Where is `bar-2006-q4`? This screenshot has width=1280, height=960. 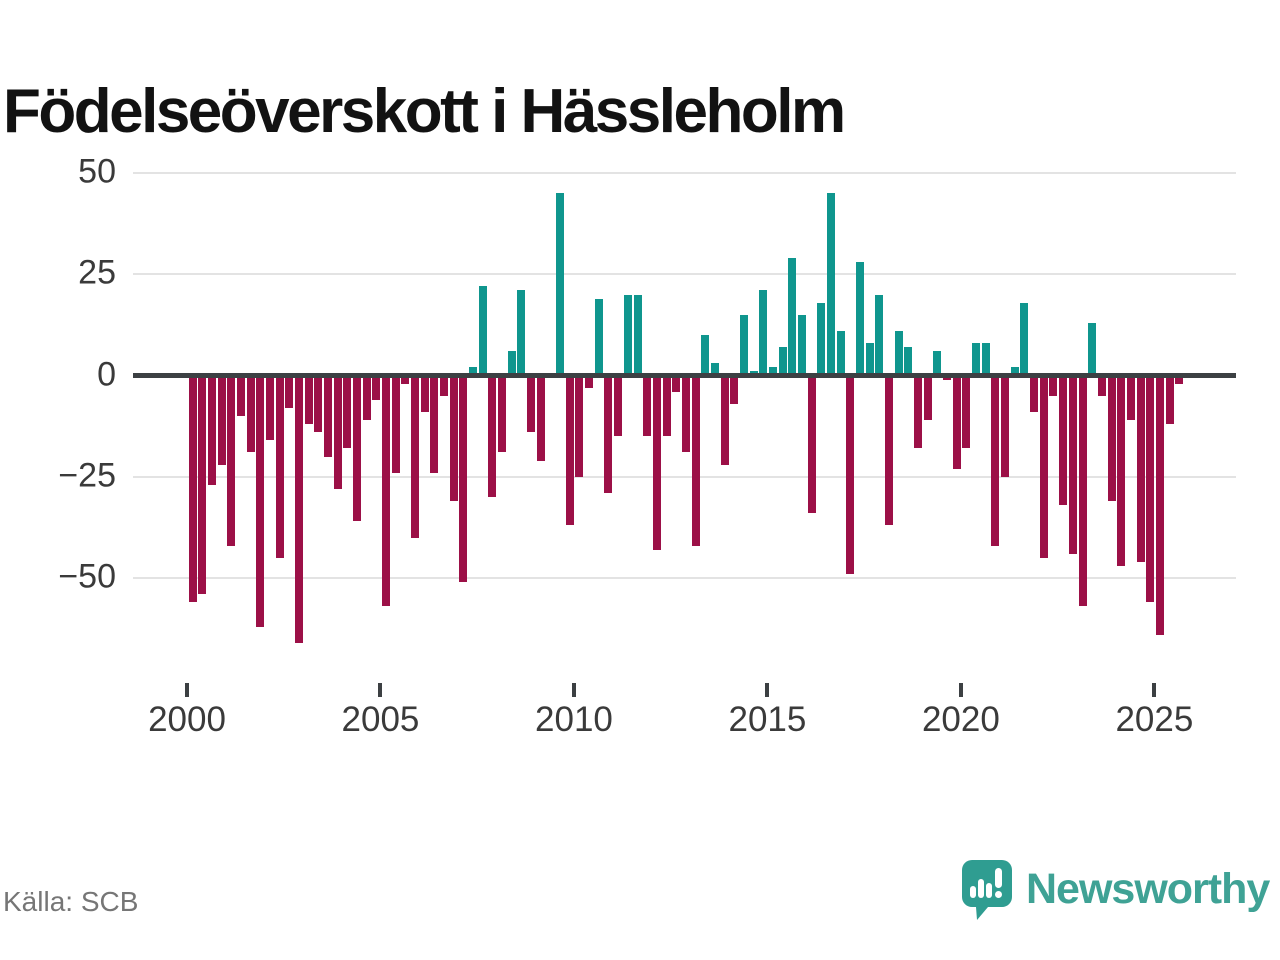 bar-2006-q4 is located at coordinates (453, 438).